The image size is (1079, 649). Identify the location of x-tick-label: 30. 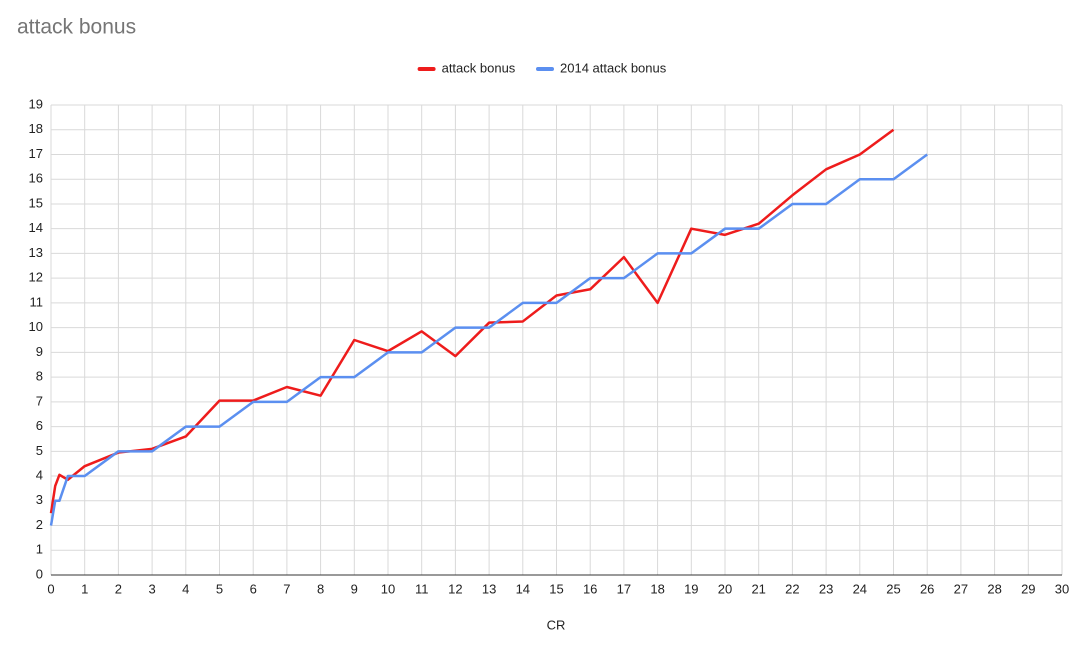
(1062, 588).